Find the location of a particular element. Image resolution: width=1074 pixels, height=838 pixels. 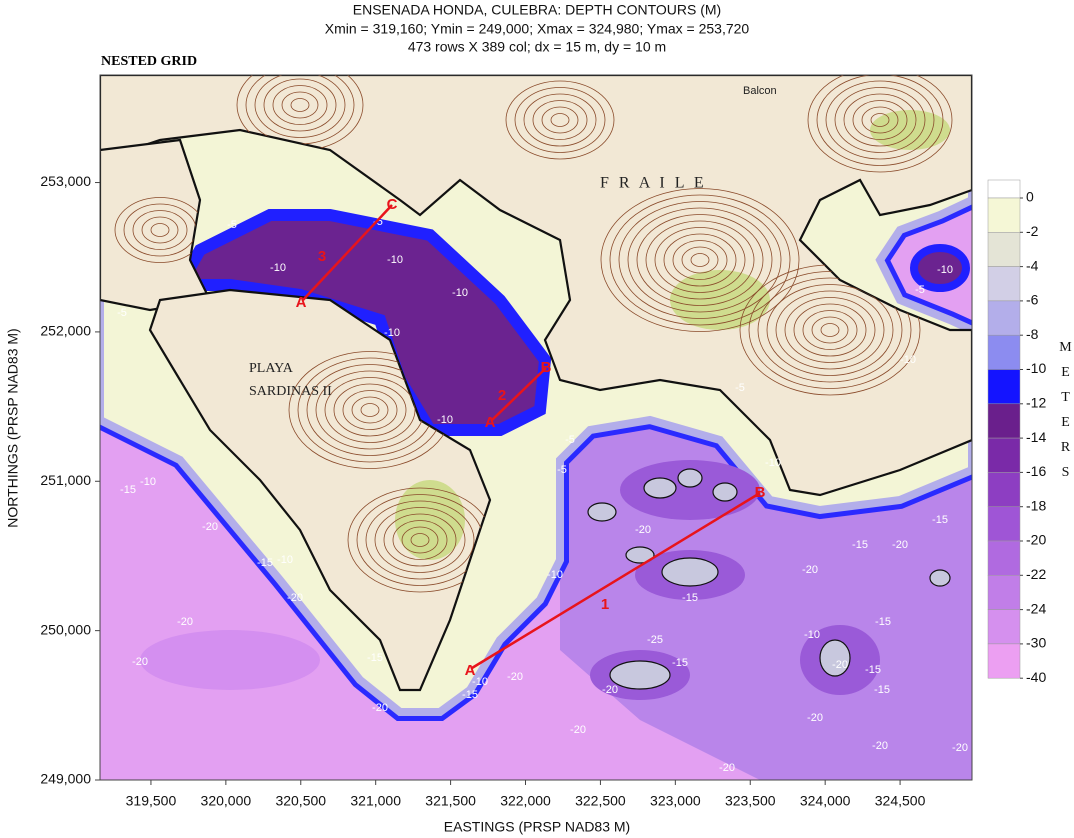

colorbar-label: 0 is located at coordinates (1030, 197).